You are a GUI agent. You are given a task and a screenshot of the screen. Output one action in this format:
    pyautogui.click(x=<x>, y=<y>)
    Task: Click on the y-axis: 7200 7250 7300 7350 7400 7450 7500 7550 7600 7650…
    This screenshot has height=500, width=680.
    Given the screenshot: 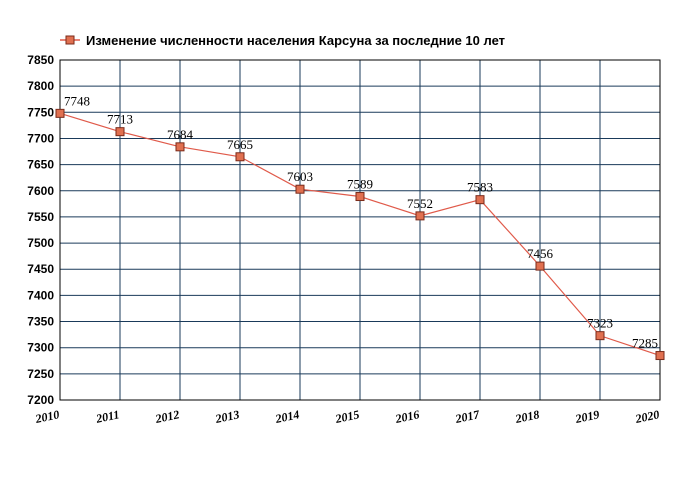 What is the action you would take?
    pyautogui.click(x=40, y=230)
    